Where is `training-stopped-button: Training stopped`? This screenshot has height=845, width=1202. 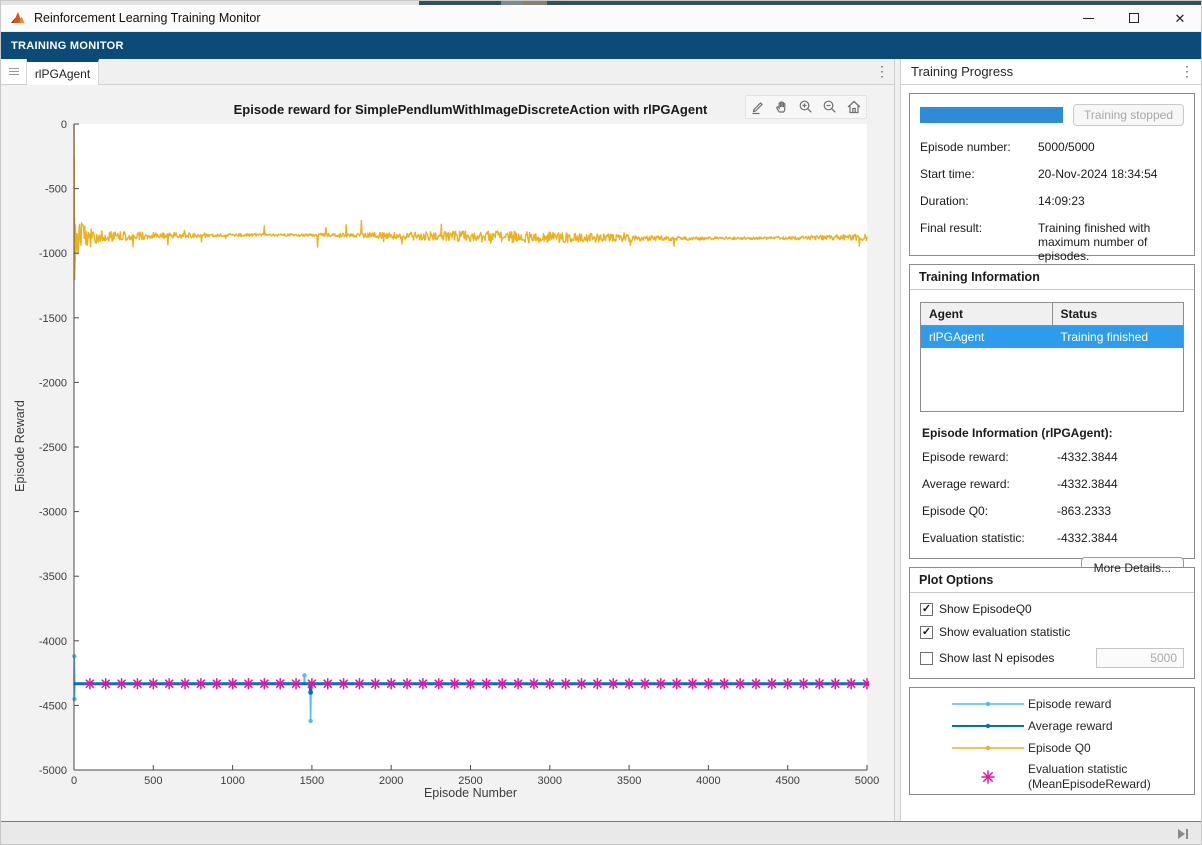 training-stopped-button: Training stopped is located at coordinates (1128, 115).